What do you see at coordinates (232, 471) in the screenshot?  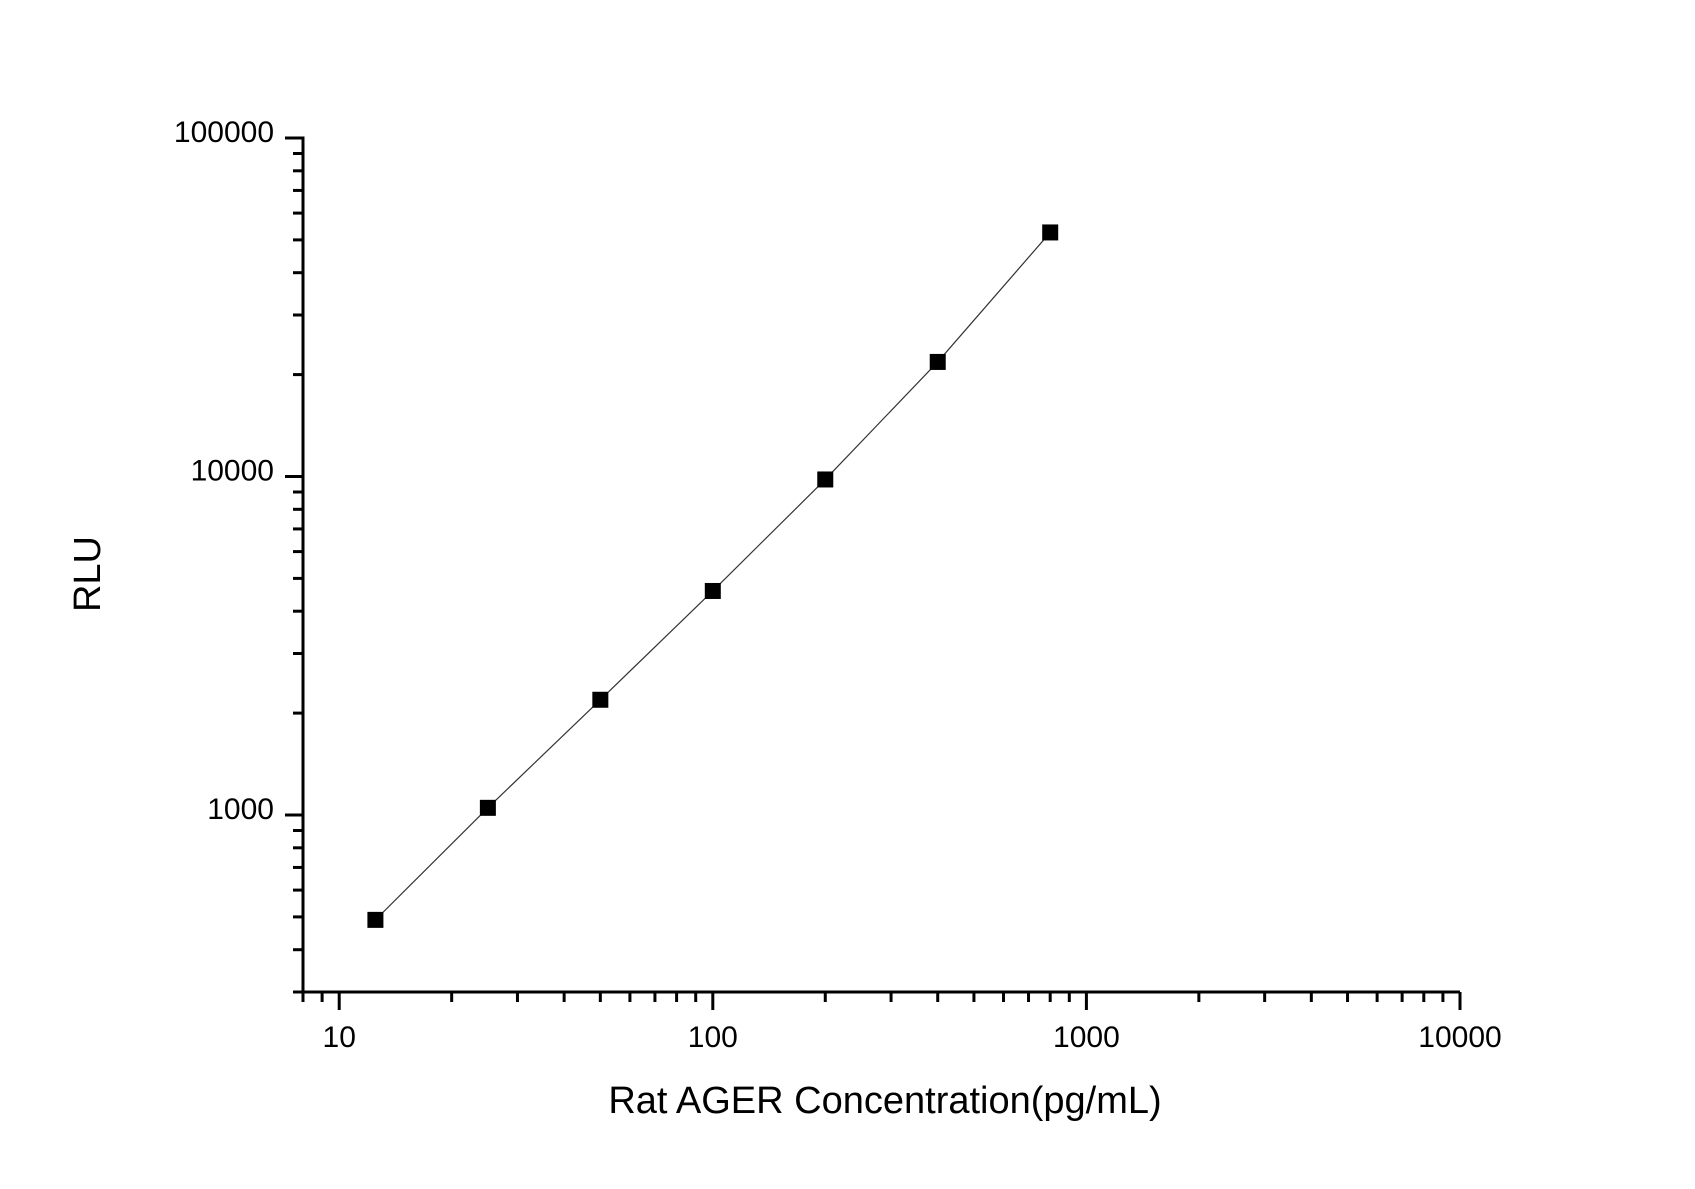 I see `y-tick-label: 10000` at bounding box center [232, 471].